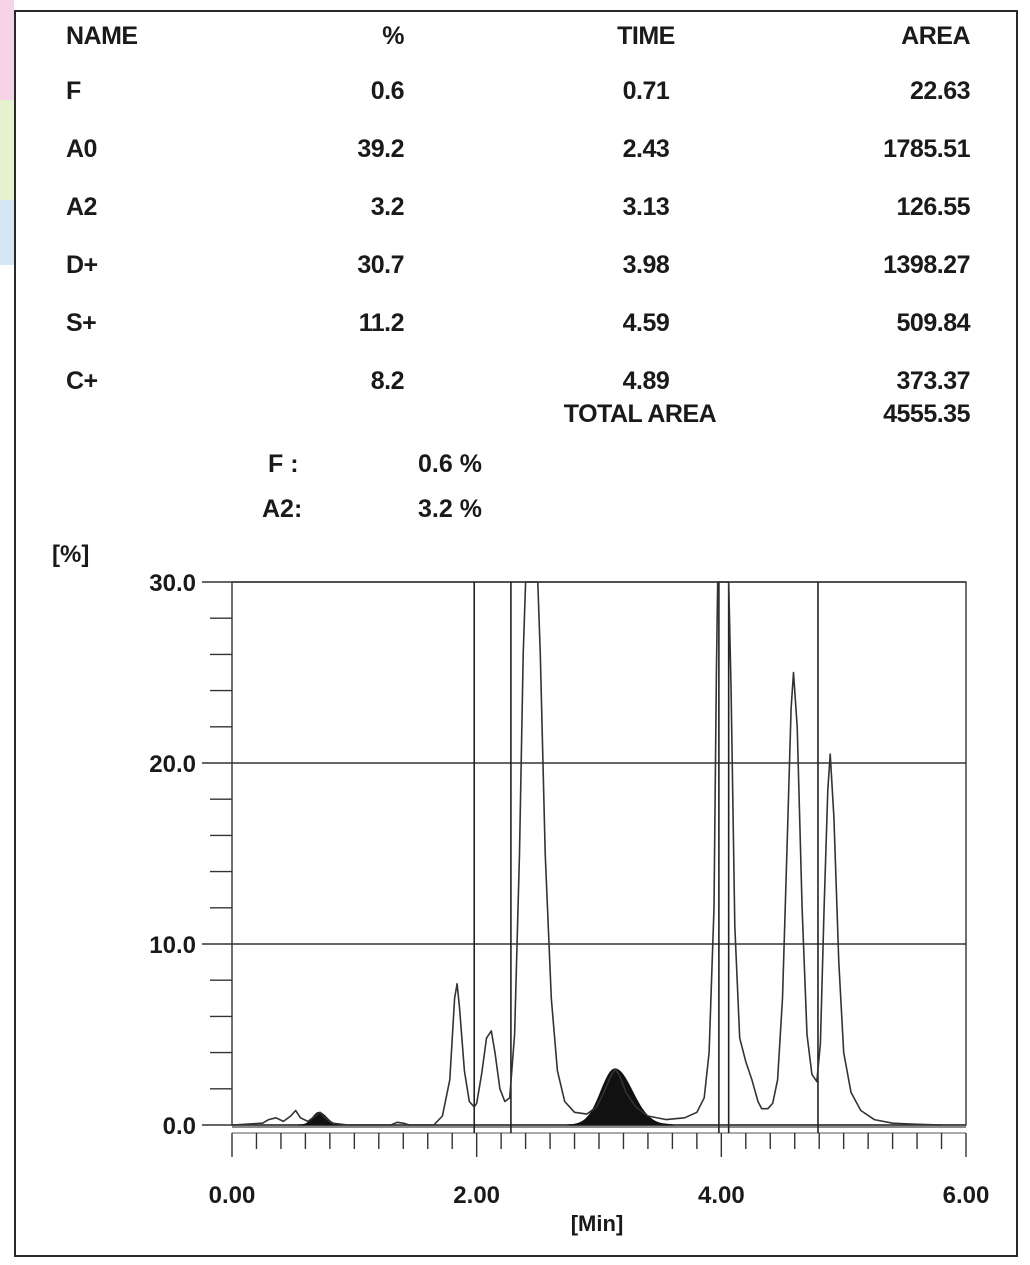 The height and width of the screenshot is (1265, 1030). Describe the element at coordinates (646, 265) in the screenshot. I see `row-time: 3.98` at that location.